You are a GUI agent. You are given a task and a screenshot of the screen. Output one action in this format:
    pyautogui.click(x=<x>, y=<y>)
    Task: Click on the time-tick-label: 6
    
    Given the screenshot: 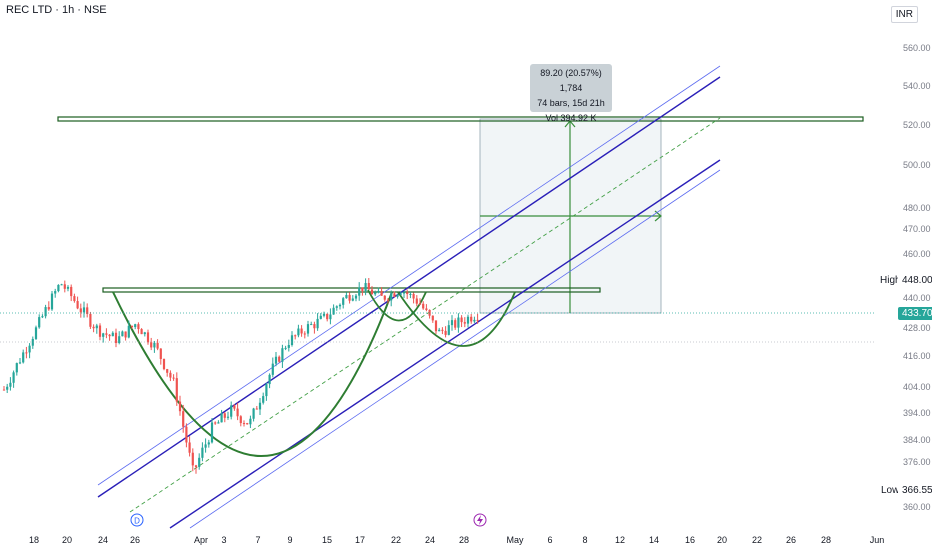 What is the action you would take?
    pyautogui.click(x=549, y=540)
    